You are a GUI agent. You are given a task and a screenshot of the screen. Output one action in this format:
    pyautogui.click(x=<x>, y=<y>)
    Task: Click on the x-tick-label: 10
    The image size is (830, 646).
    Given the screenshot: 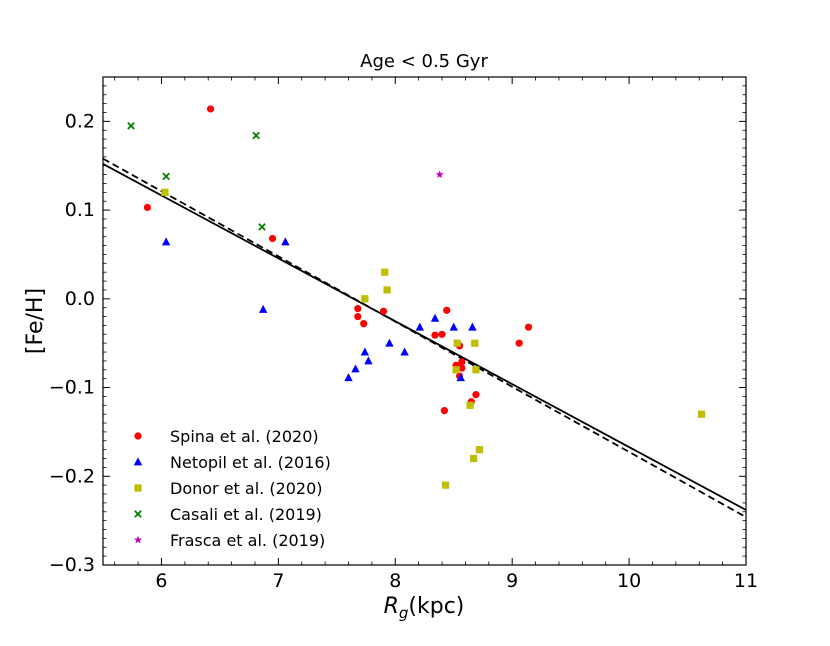 What is the action you would take?
    pyautogui.click(x=629, y=581)
    